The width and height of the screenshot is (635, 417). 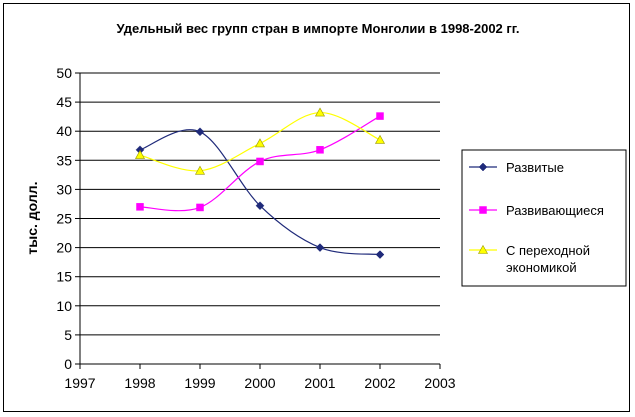 I want to click on x-tick-label: 1997, so click(x=79, y=383).